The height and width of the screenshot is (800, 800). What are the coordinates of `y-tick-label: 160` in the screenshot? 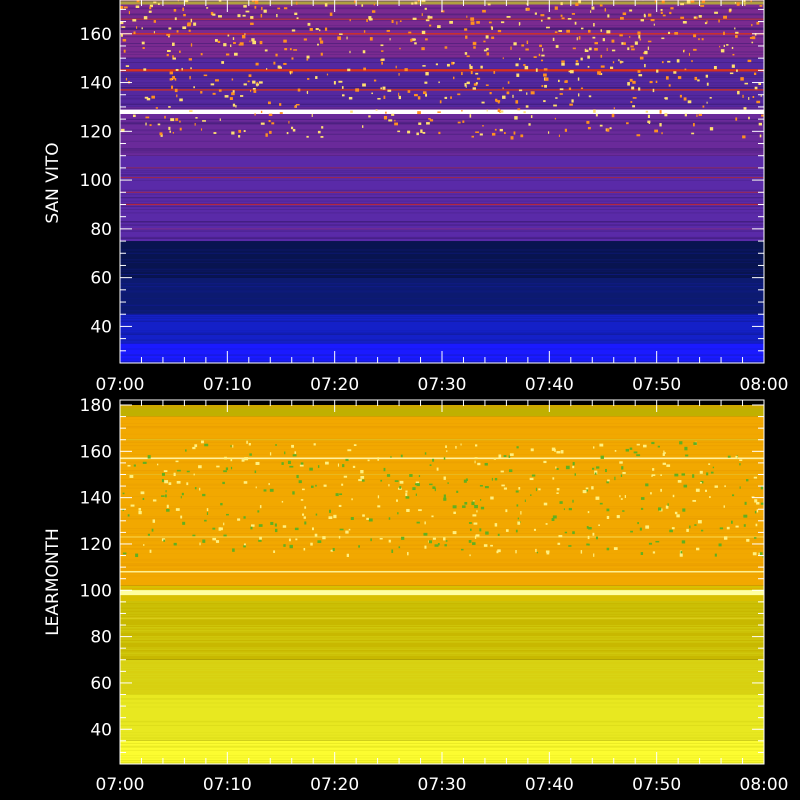 It's located at (96, 452).